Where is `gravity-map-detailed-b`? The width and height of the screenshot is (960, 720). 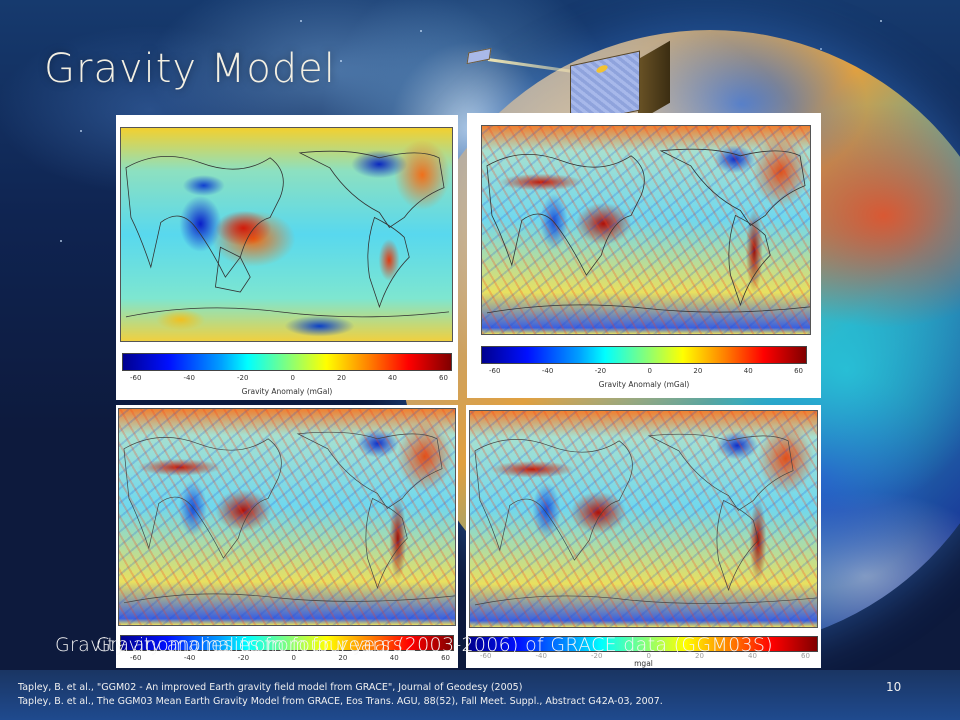 gravity-map-detailed-b is located at coordinates (643, 519).